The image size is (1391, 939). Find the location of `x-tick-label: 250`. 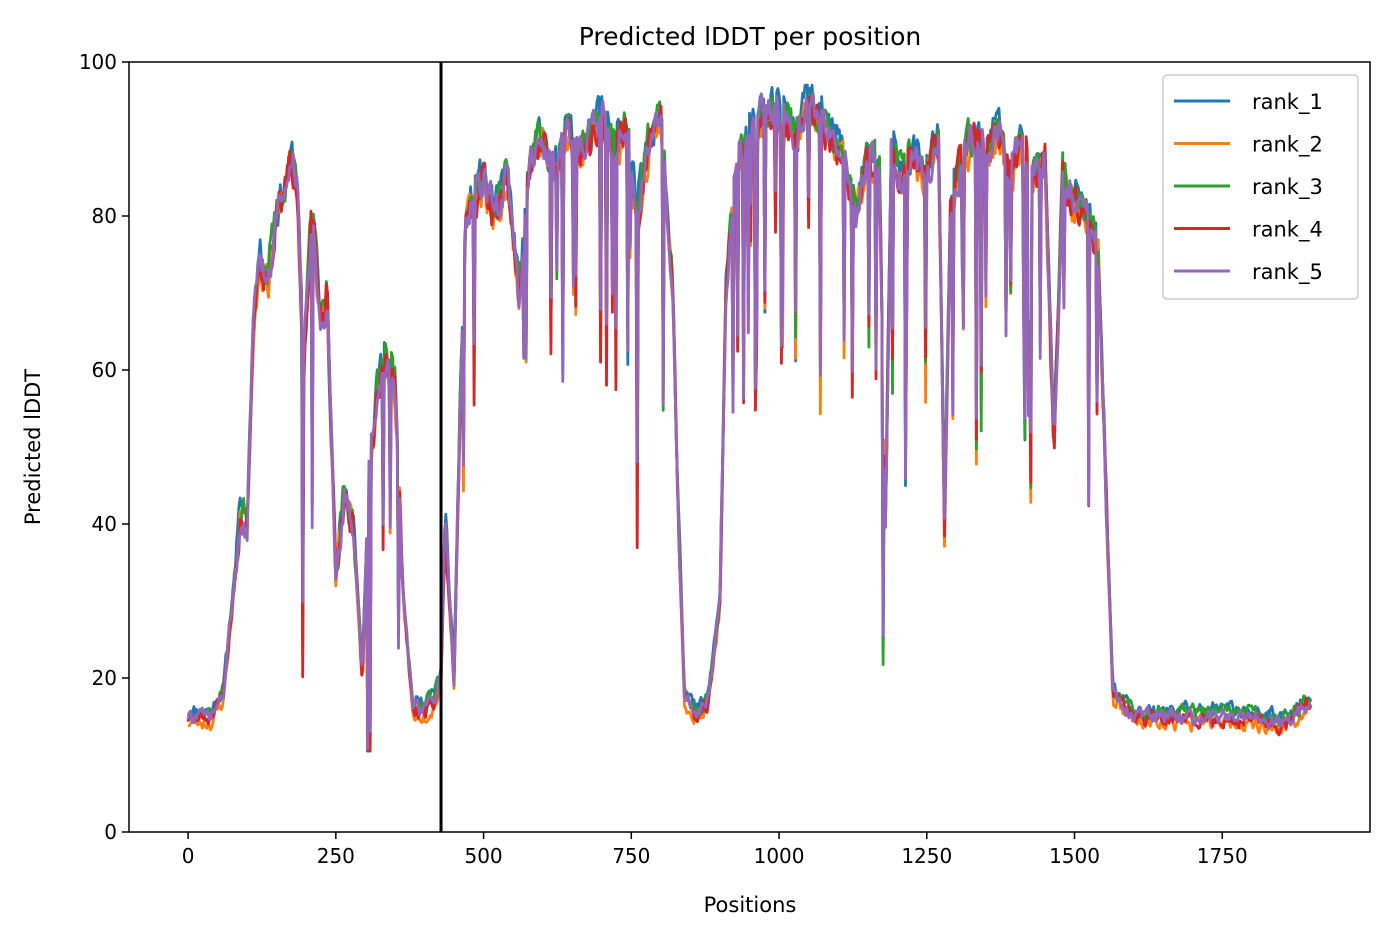

x-tick-label: 250 is located at coordinates (336, 856).